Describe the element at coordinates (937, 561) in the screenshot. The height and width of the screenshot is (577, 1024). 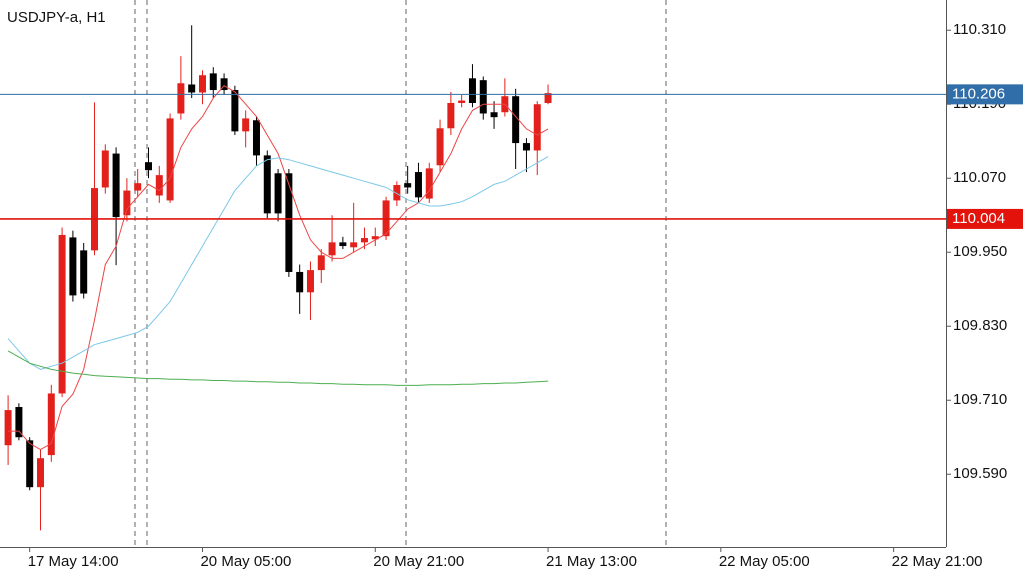
I see `x-tick-label: 22 May 21:00` at that location.